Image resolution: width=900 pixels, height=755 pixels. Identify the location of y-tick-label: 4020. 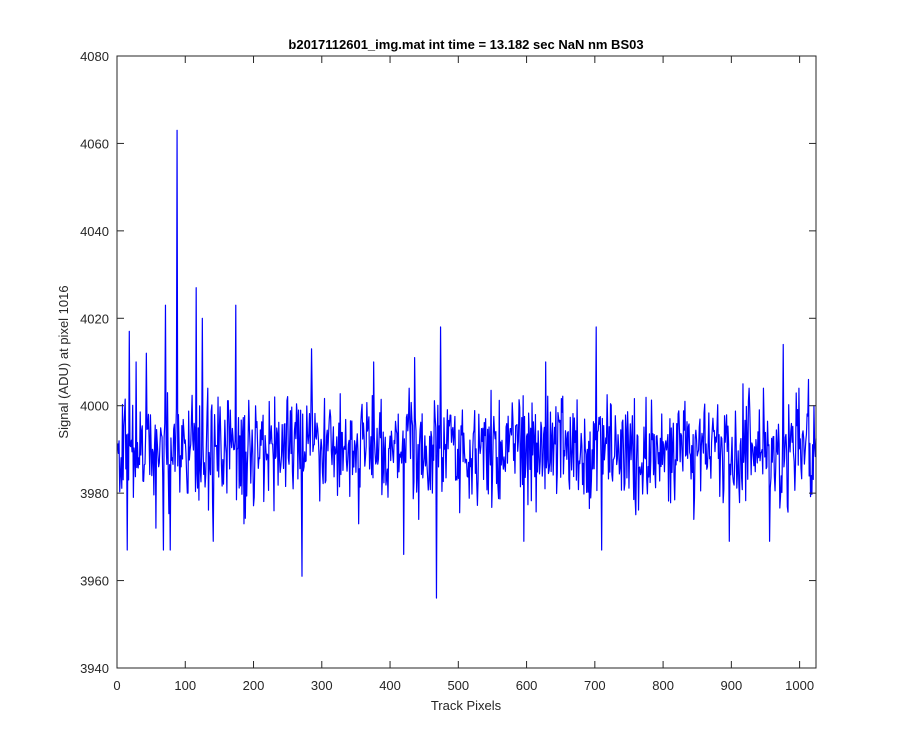
(94, 318).